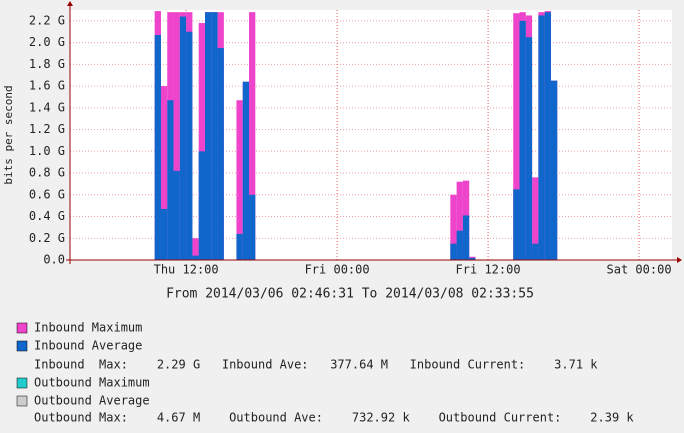 The image size is (684, 433). Describe the element at coordinates (488, 270) in the screenshot. I see `x-tick-label: Fri 12:00` at that location.